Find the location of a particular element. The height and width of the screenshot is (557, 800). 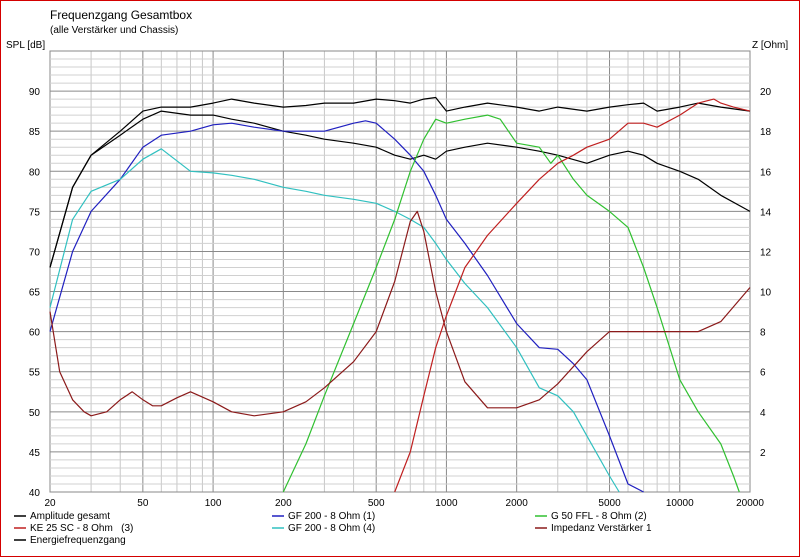

y-tick-label-right: 18 is located at coordinates (766, 132).